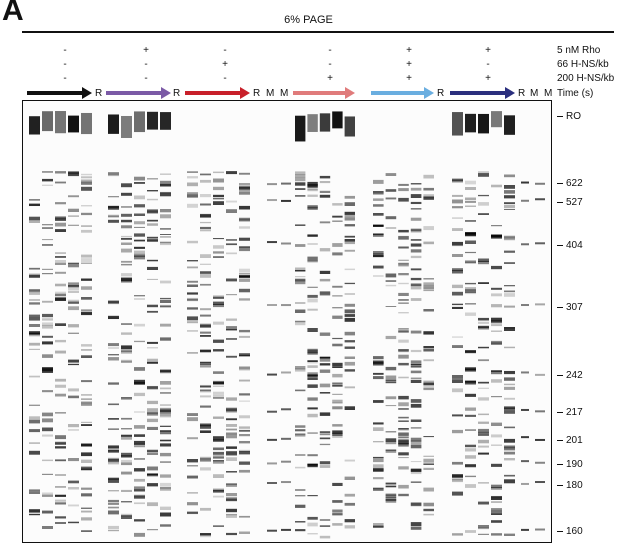 The width and height of the screenshot is (617, 545). I want to click on sign-rho-5: +, so click(409, 50).